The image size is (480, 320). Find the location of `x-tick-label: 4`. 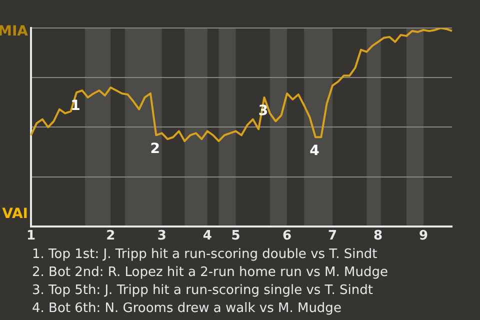

x-tick-label: 4 is located at coordinates (207, 236).